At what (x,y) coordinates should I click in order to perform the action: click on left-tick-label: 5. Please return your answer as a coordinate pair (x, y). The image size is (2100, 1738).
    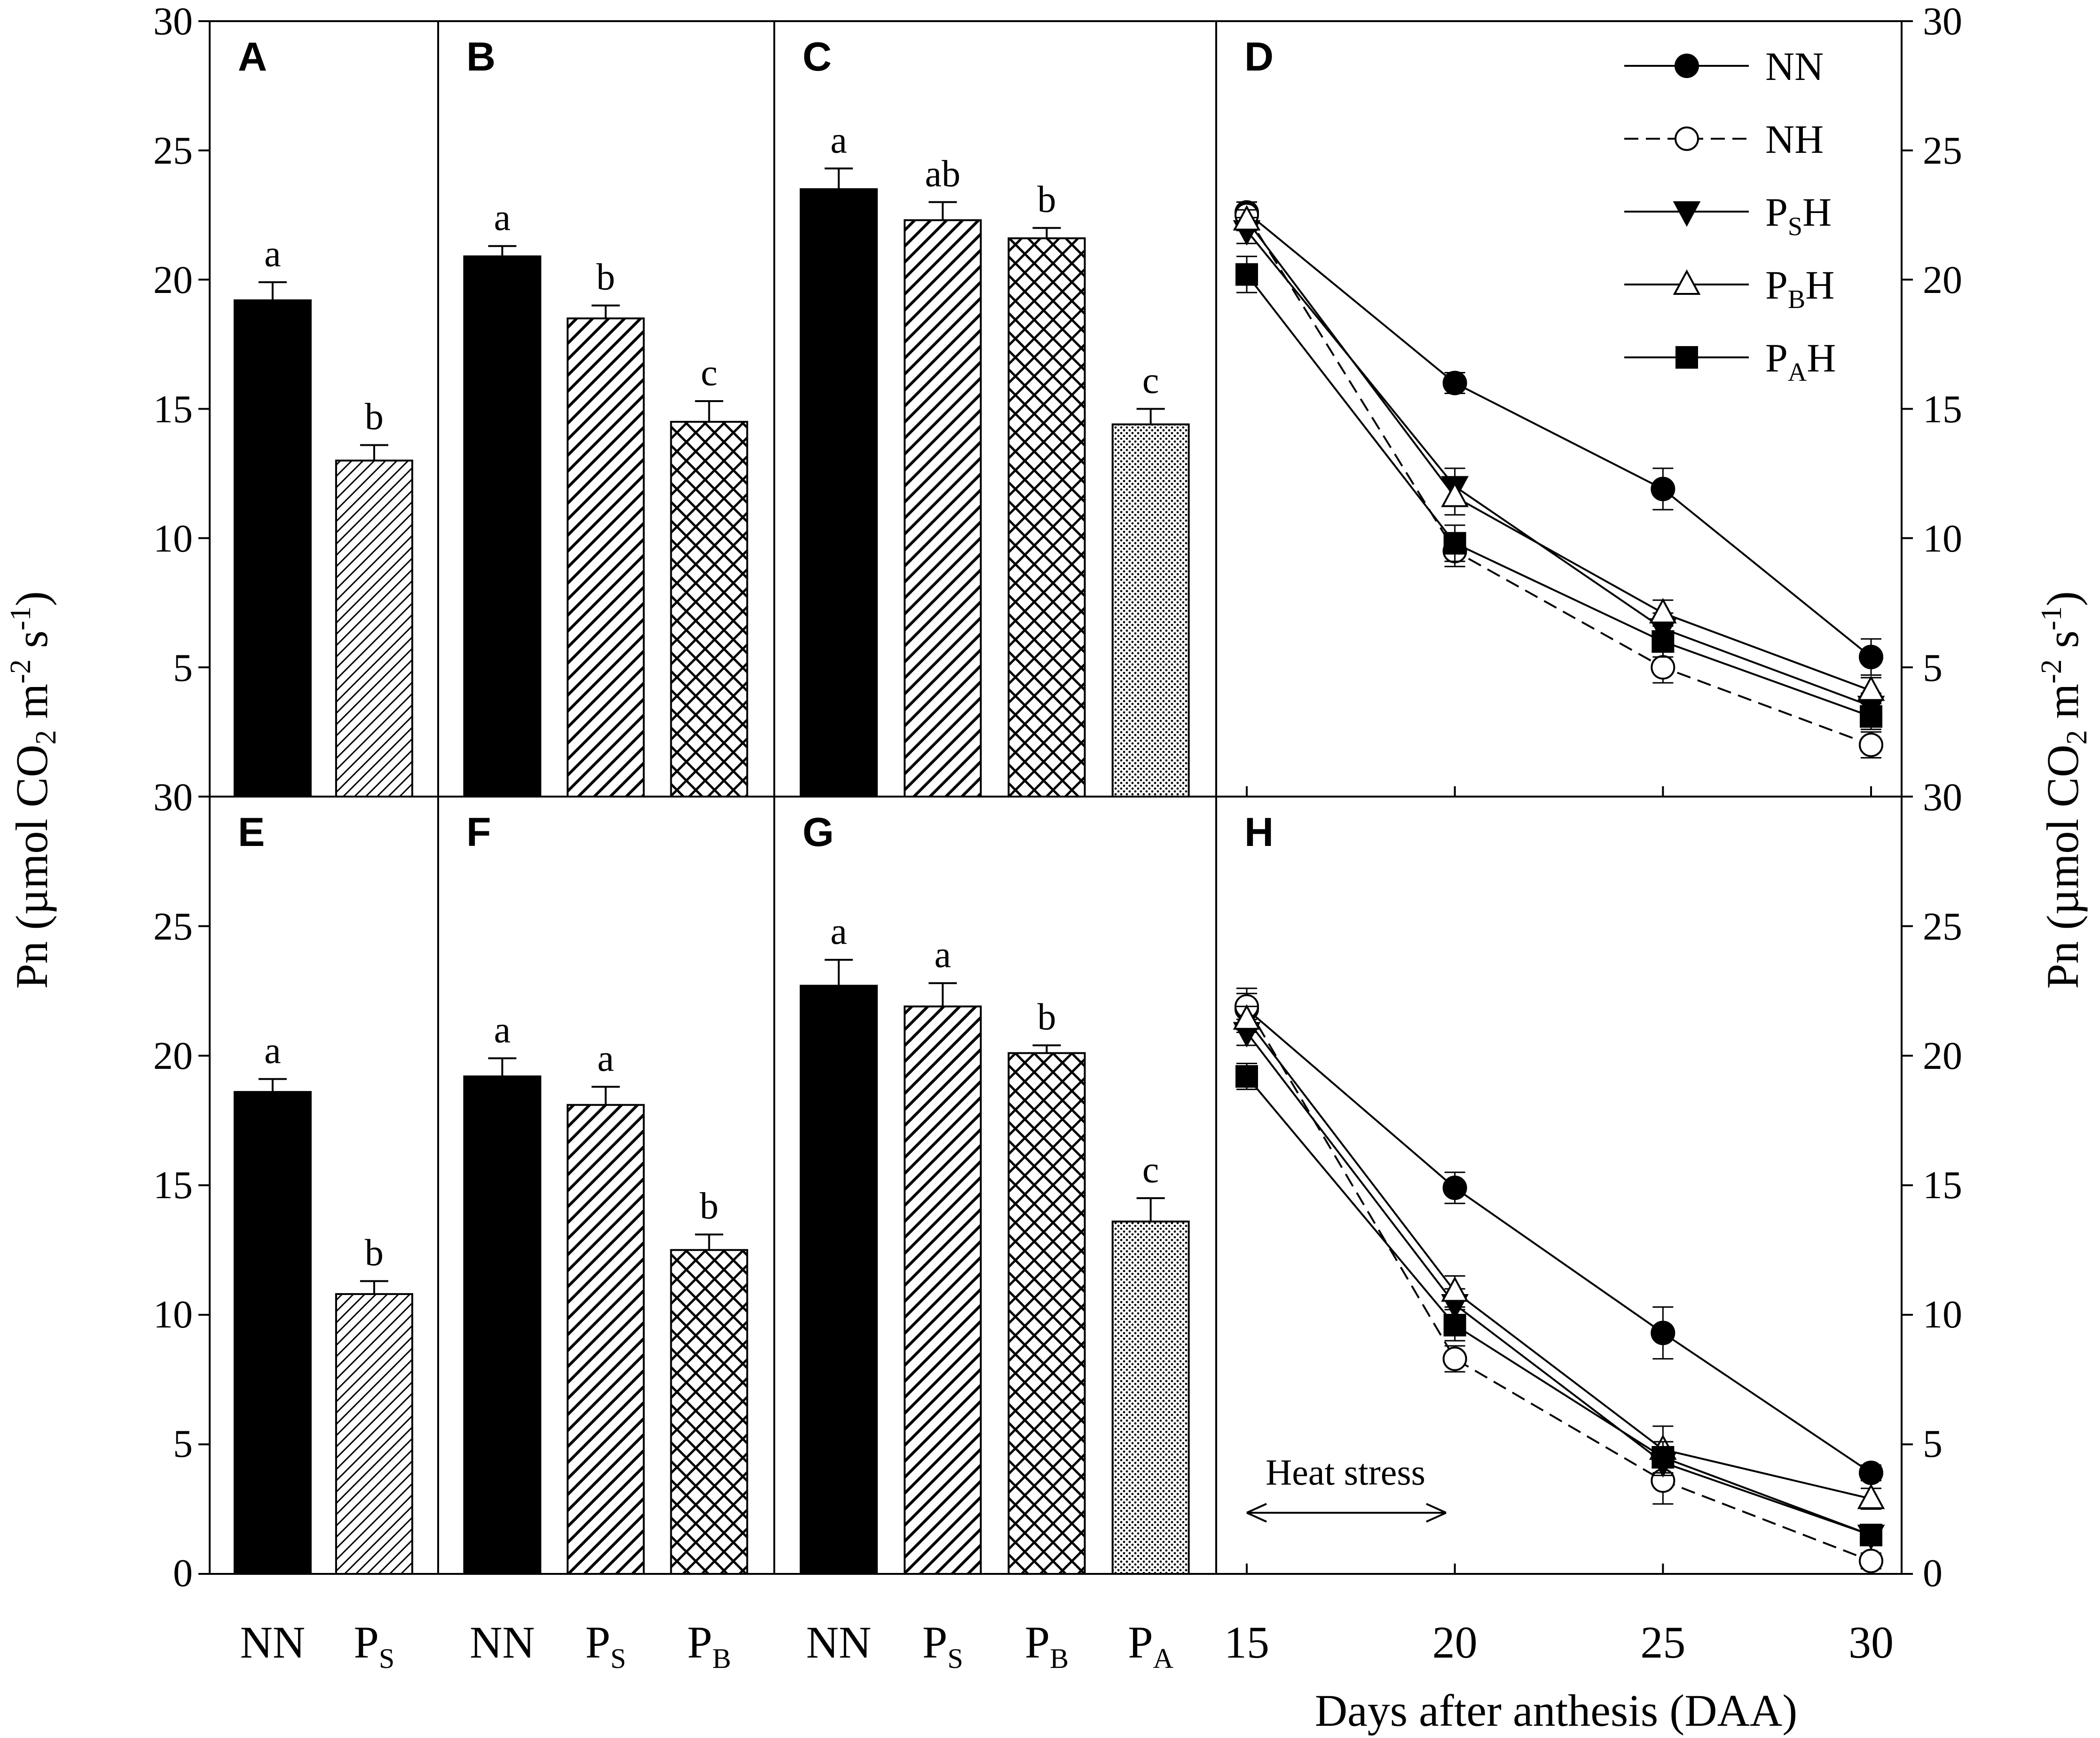
    Looking at the image, I should click on (183, 668).